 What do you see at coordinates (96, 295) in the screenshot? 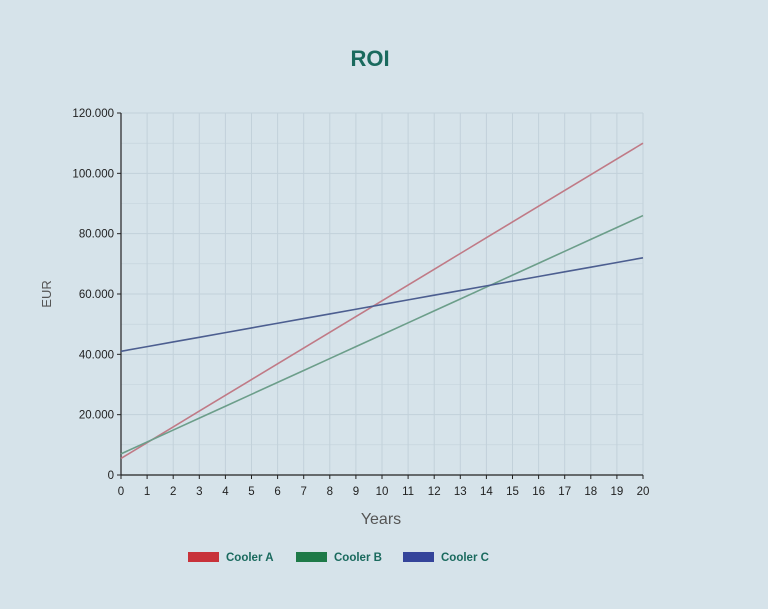
I see `y-tick-label: 60.000` at bounding box center [96, 295].